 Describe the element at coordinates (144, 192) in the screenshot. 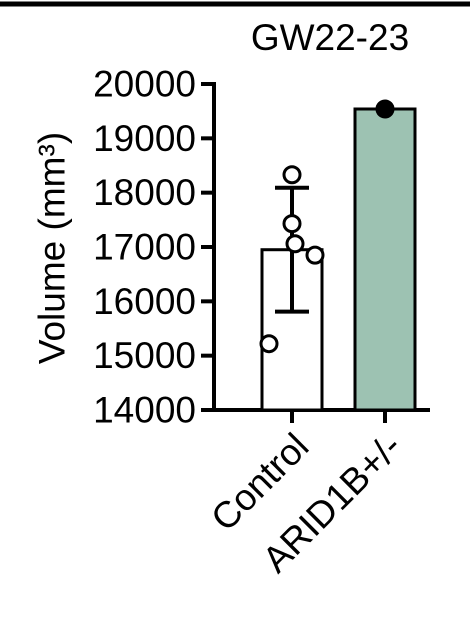

I see `y-tick-label: 18000` at that location.